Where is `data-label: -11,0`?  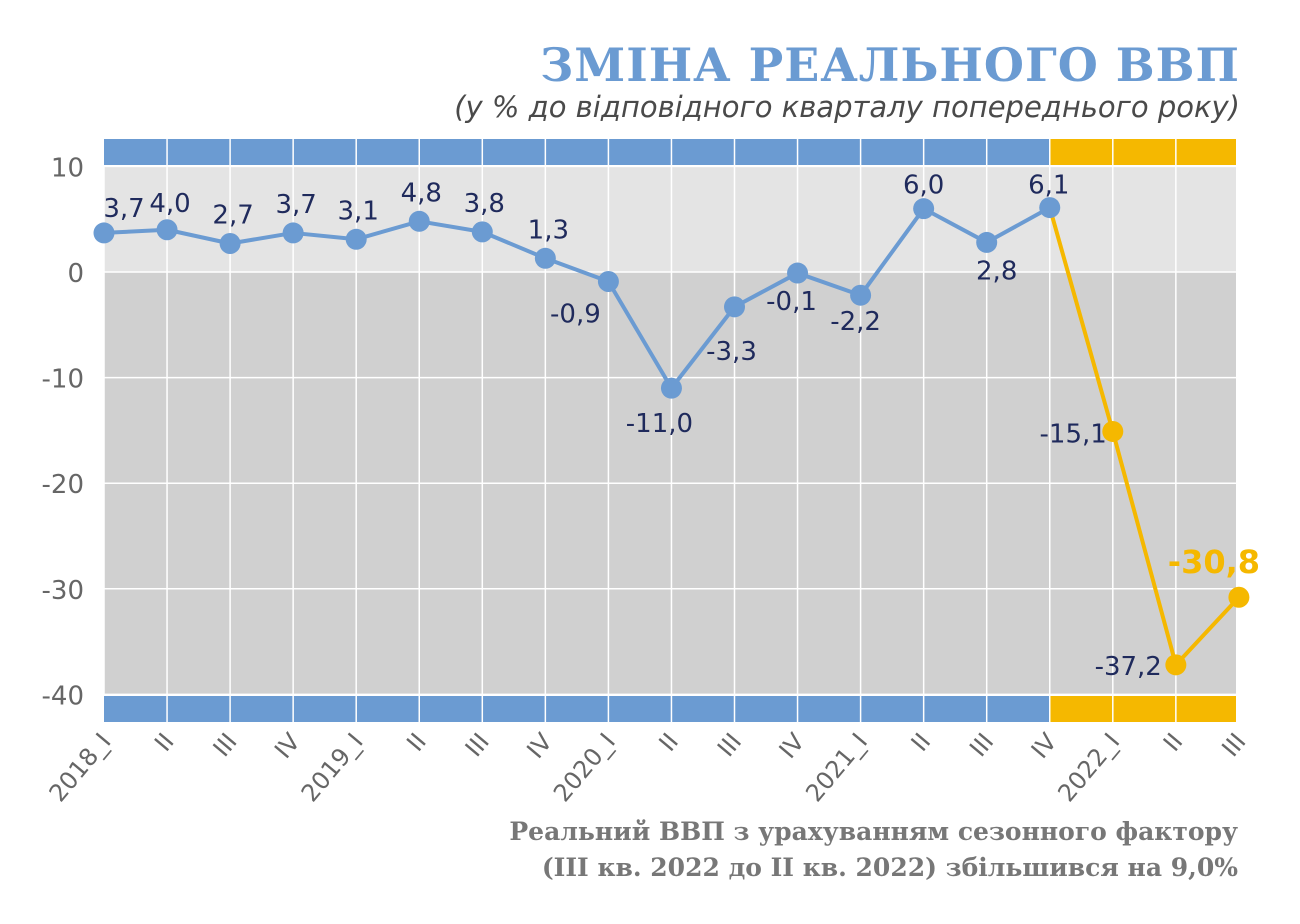 data-label: -11,0 is located at coordinates (659, 424).